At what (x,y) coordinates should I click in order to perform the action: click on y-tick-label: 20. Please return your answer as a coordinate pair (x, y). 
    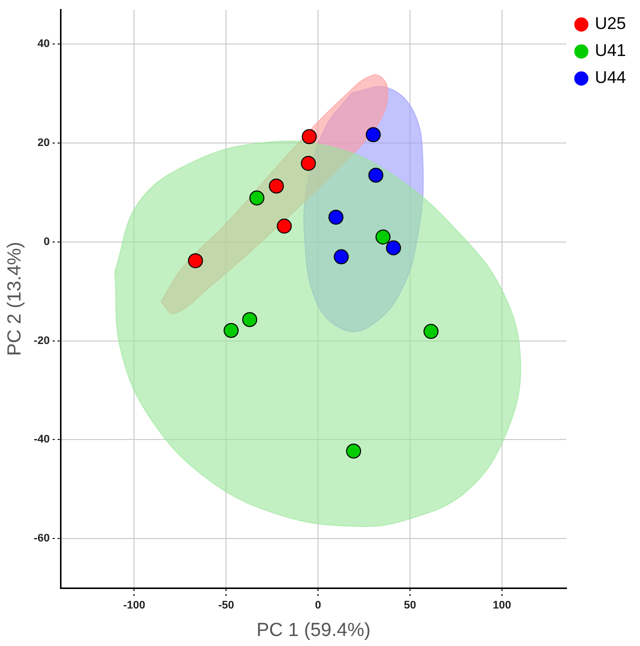
    Looking at the image, I should click on (43, 143).